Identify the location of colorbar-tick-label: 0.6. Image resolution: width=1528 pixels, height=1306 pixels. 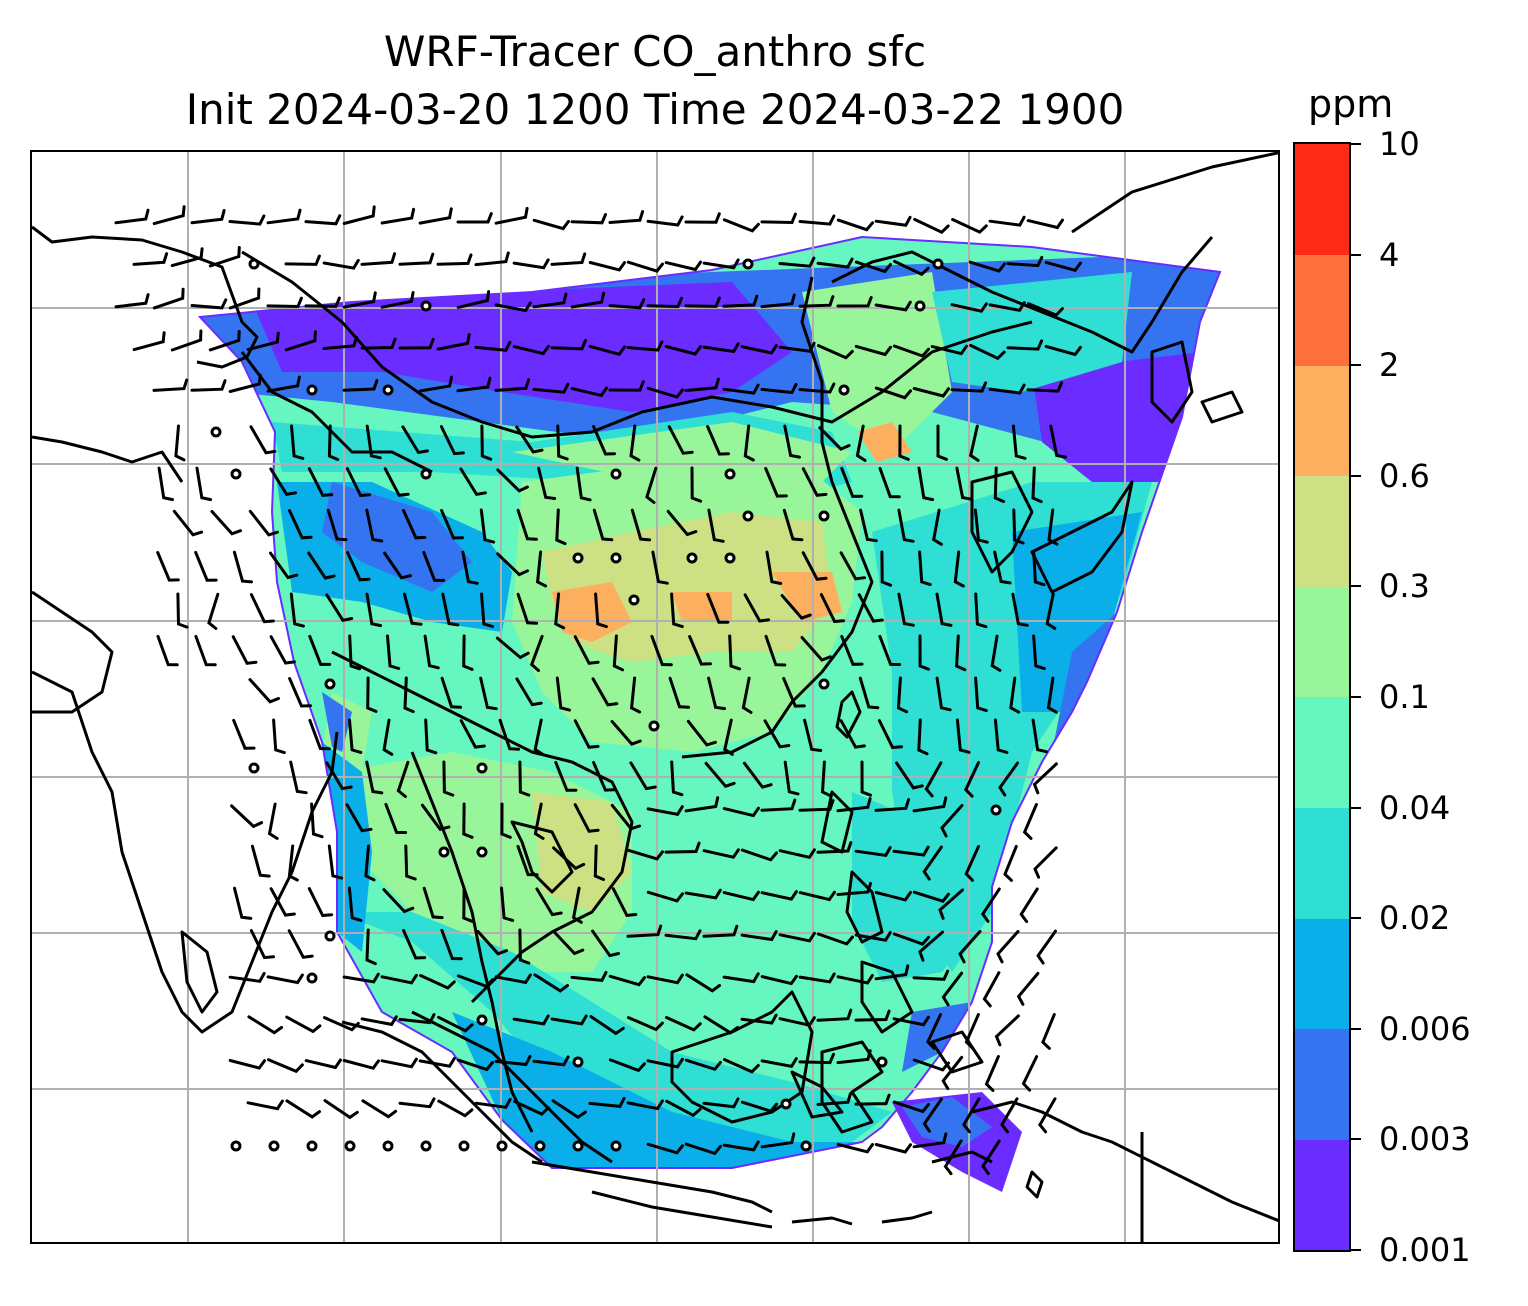
(1404, 475).